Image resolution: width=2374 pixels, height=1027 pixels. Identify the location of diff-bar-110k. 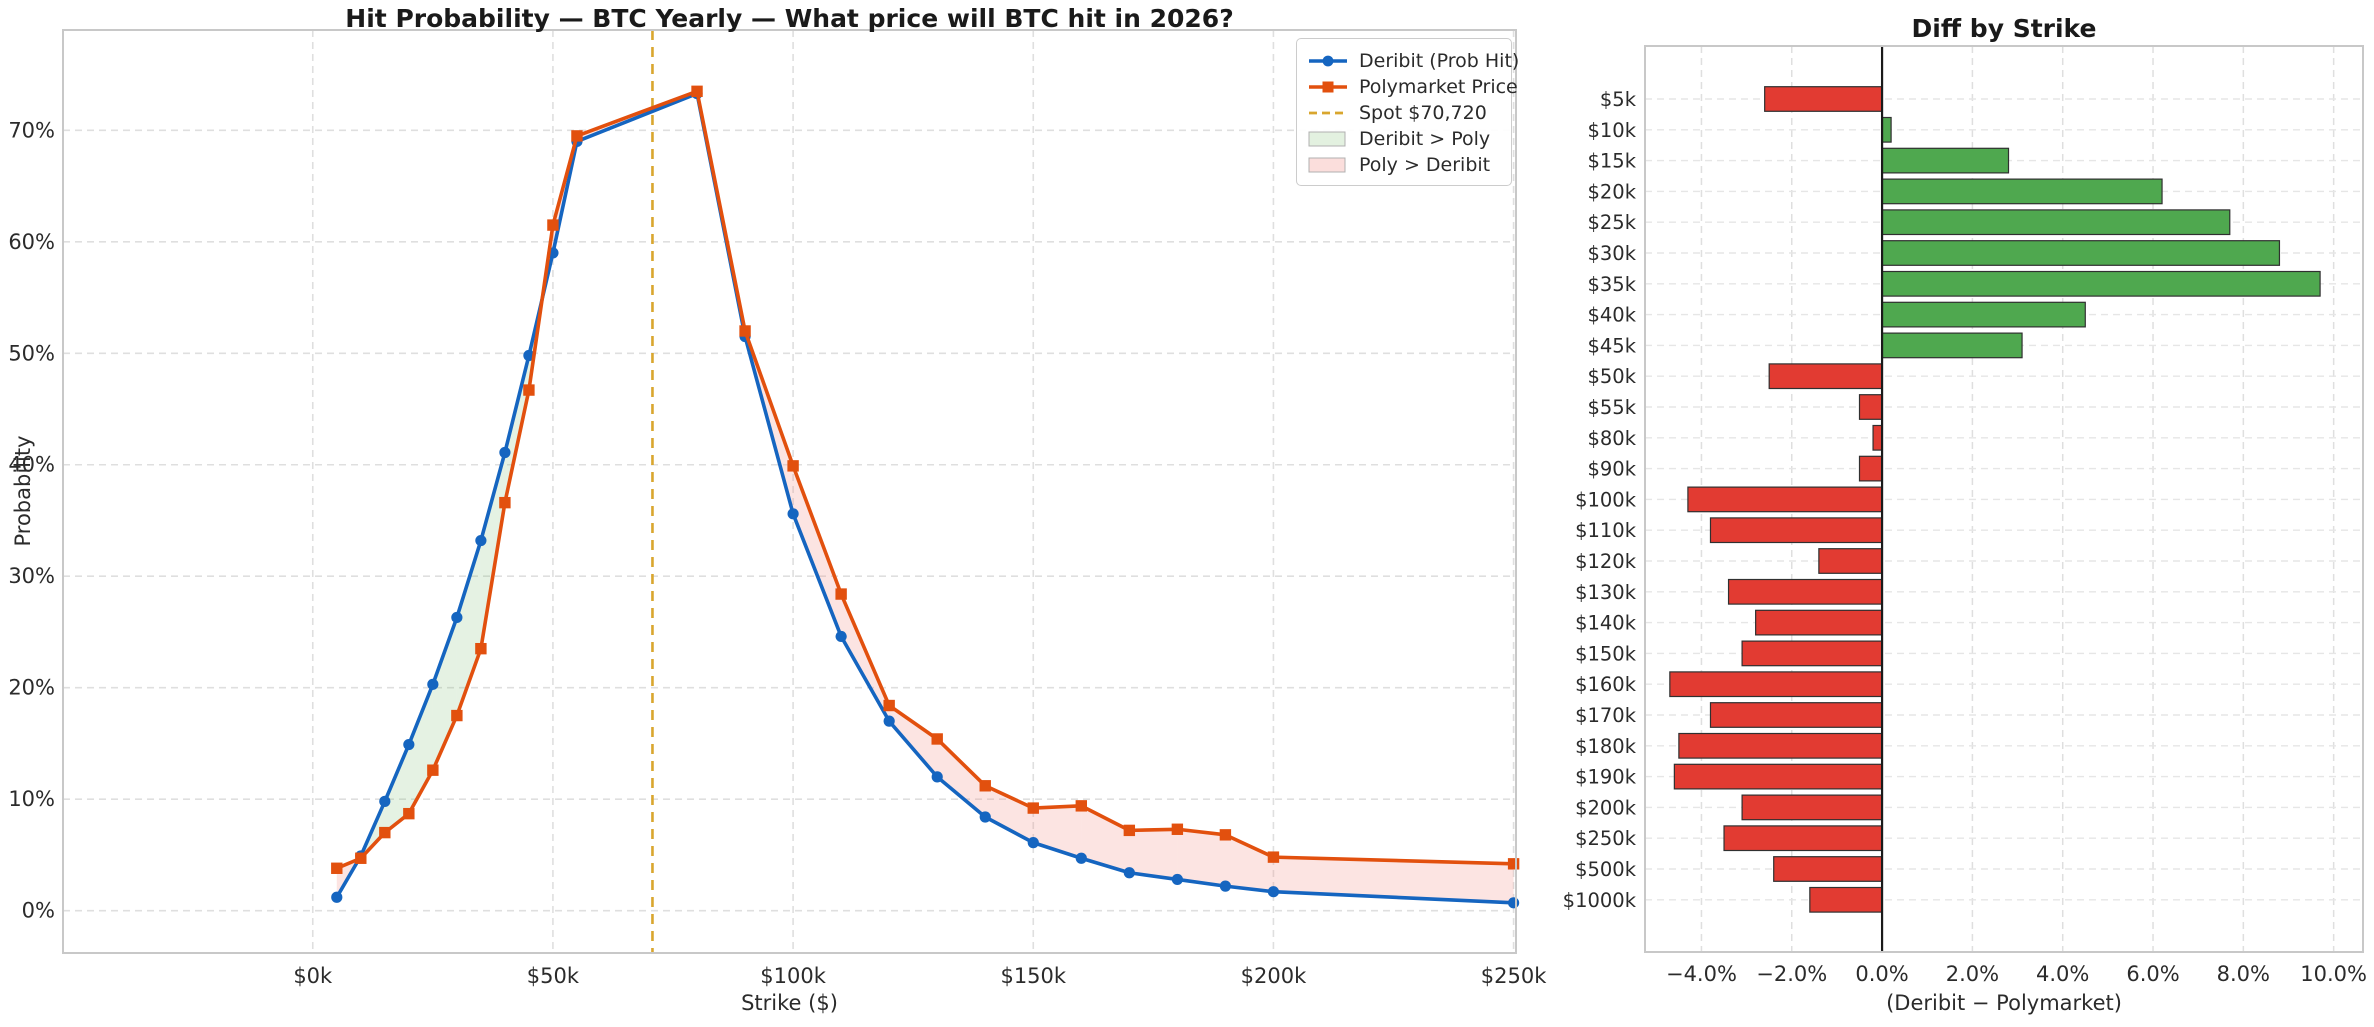
(1796, 530).